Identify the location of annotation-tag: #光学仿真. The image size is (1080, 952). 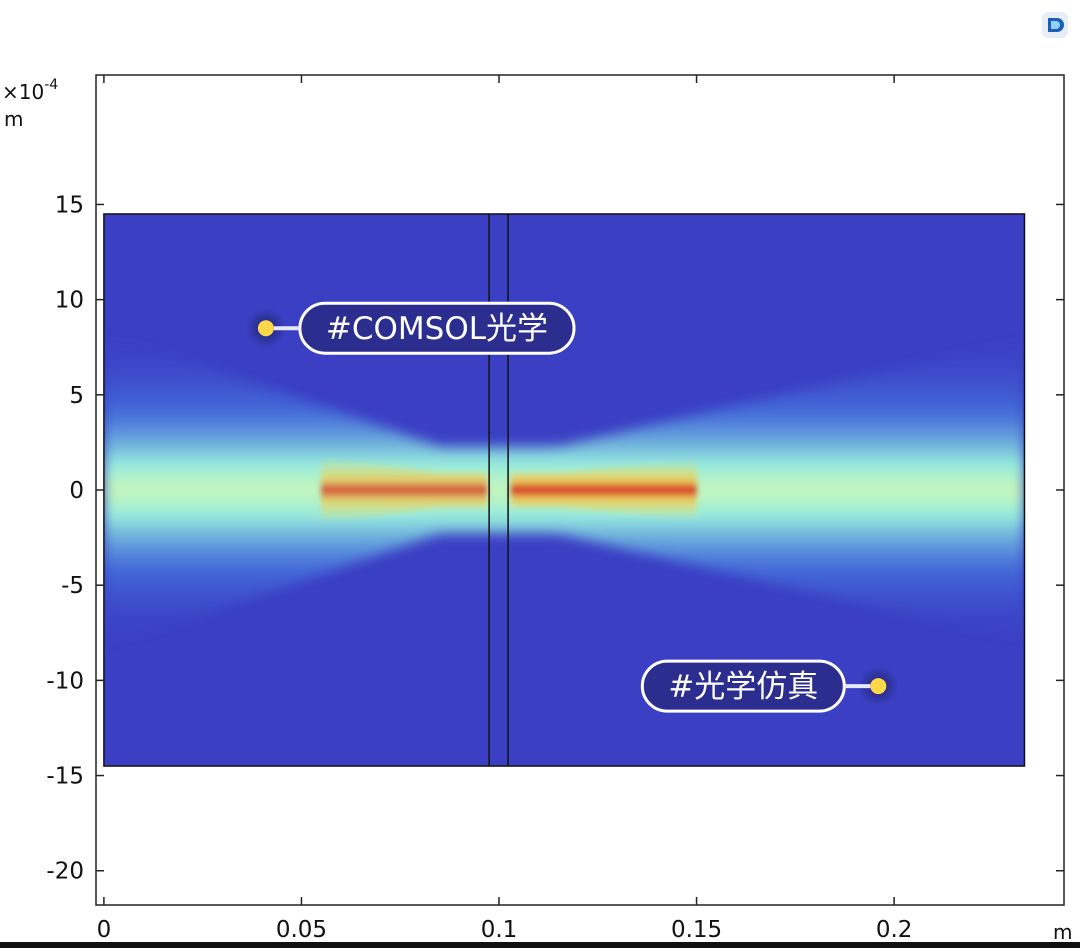
(769, 686).